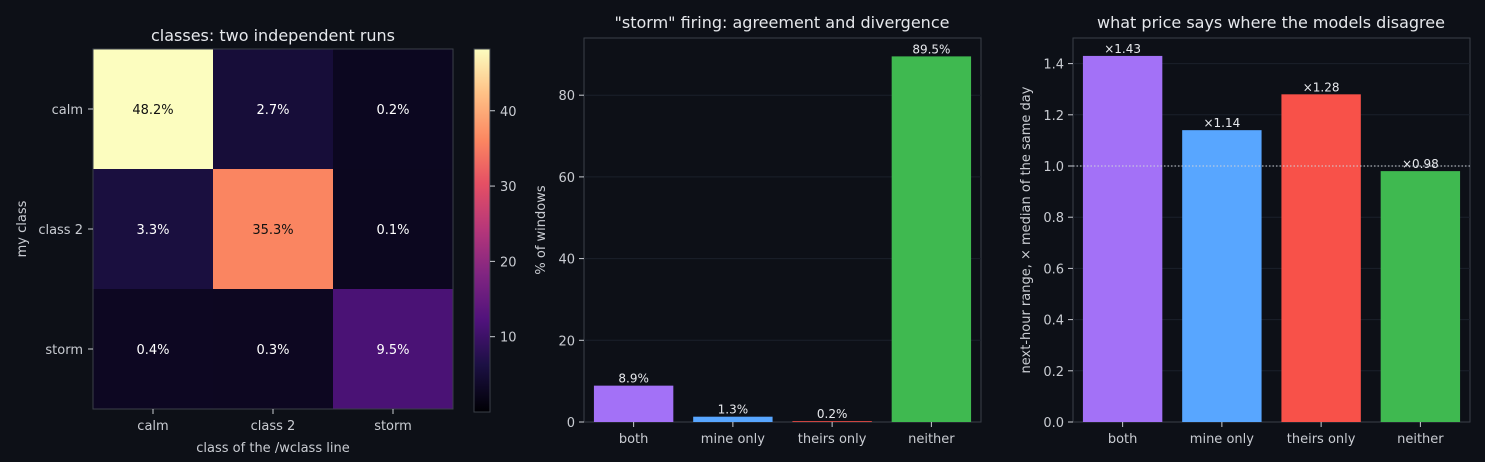 This screenshot has width=1485, height=462. Describe the element at coordinates (1321, 258) in the screenshot. I see `price-bar-theirs-only` at that location.